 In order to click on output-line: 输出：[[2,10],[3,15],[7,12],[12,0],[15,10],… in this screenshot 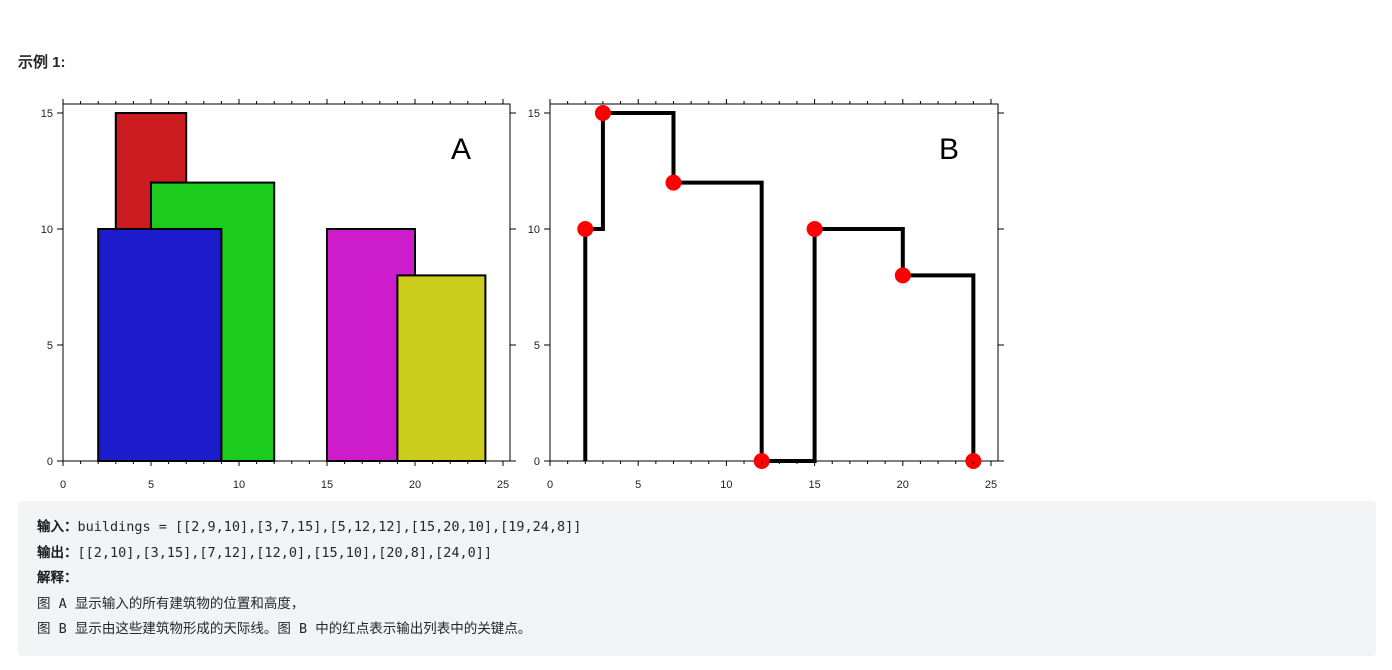, I will do `click(697, 554)`.